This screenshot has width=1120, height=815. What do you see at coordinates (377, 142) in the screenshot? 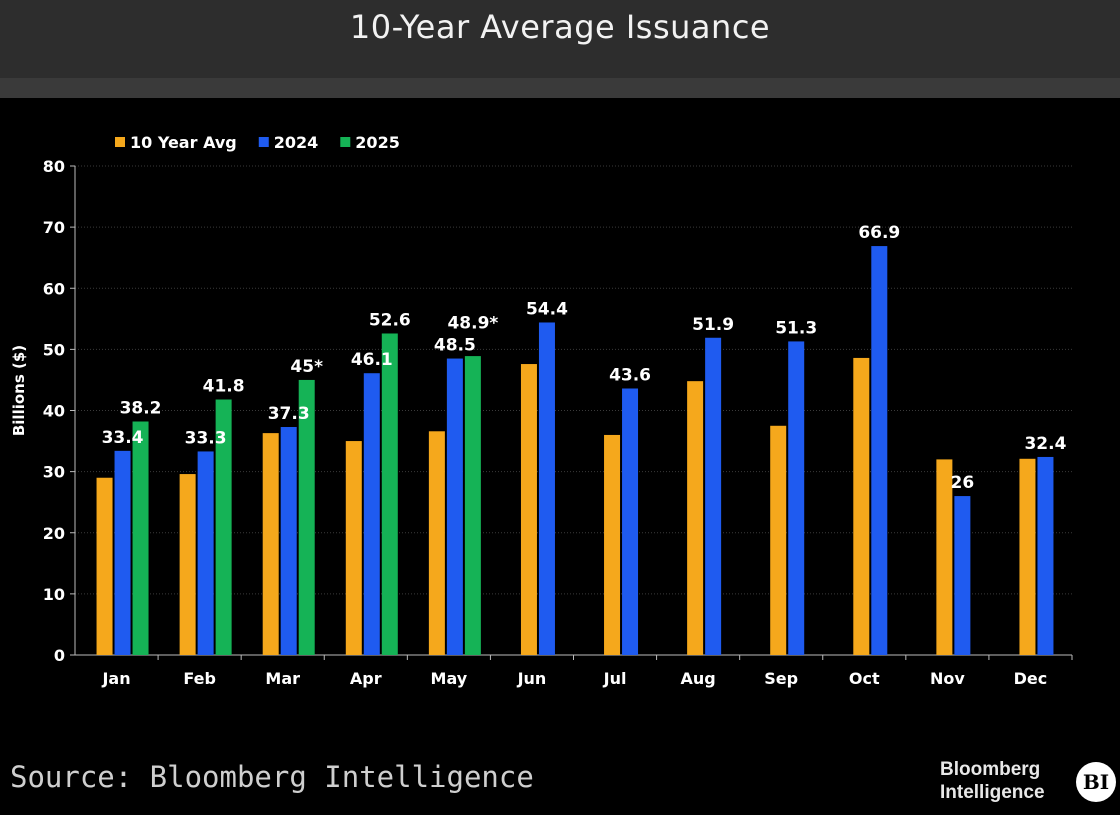
I see `legend-label: 2025` at bounding box center [377, 142].